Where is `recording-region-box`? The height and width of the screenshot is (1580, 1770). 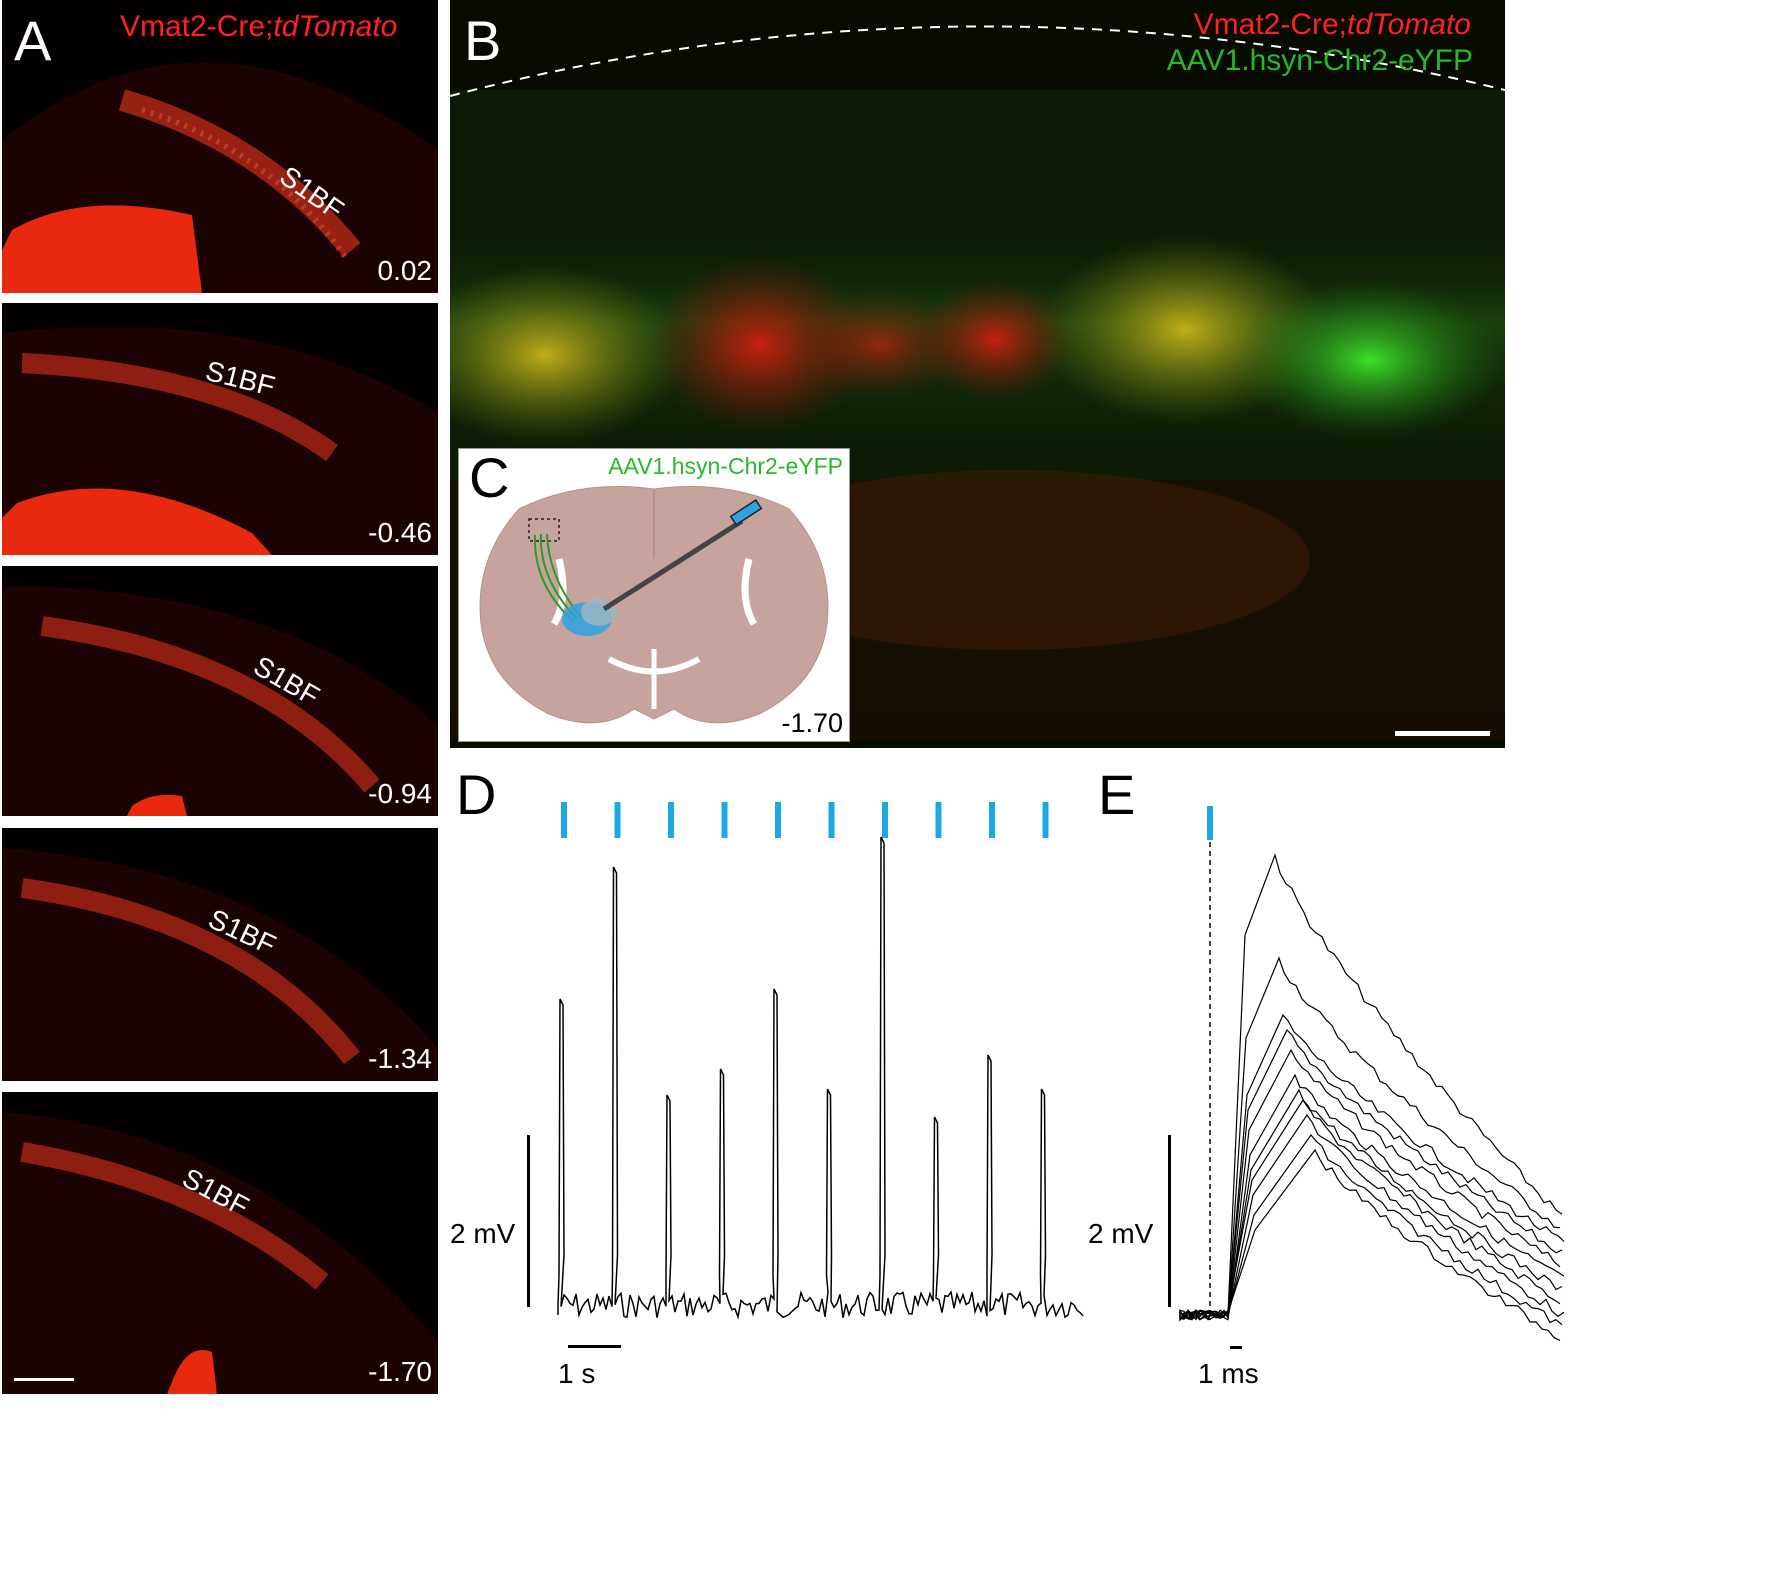 recording-region-box is located at coordinates (544, 530).